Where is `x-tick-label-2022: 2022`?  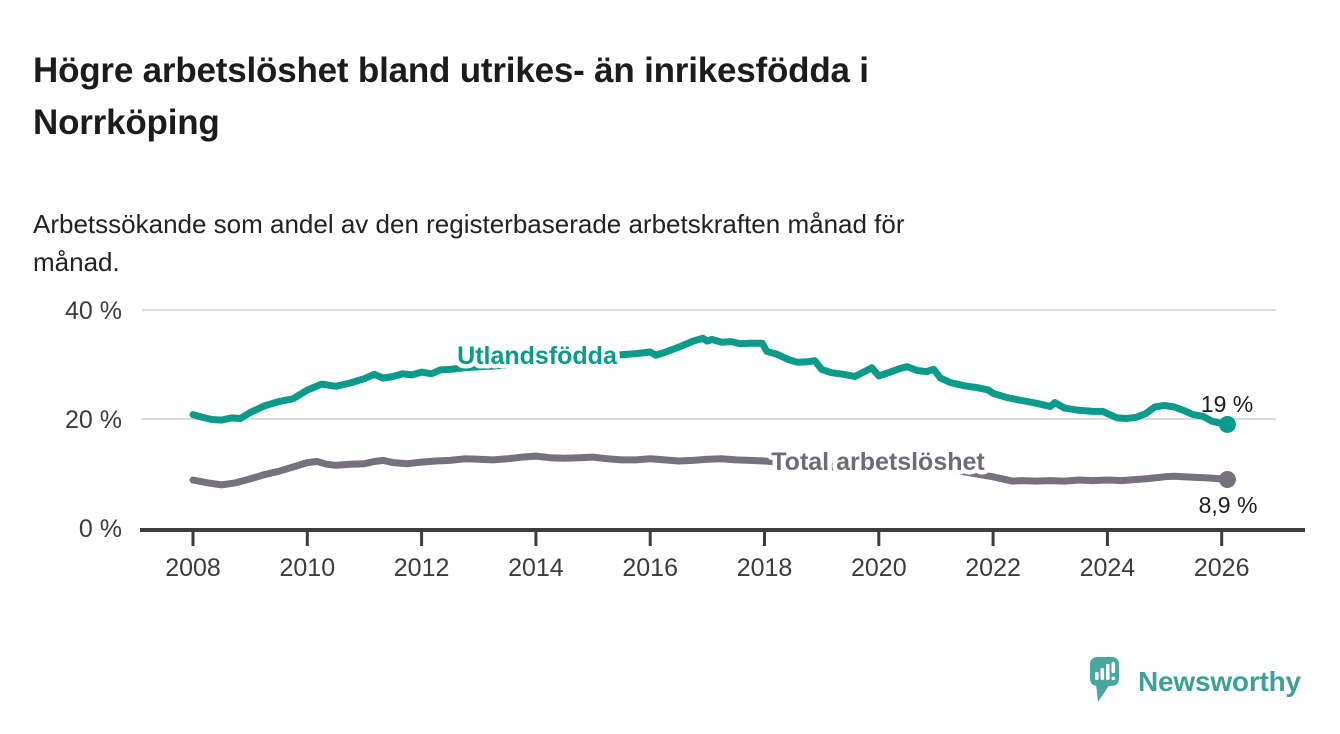 x-tick-label-2022: 2022 is located at coordinates (993, 568).